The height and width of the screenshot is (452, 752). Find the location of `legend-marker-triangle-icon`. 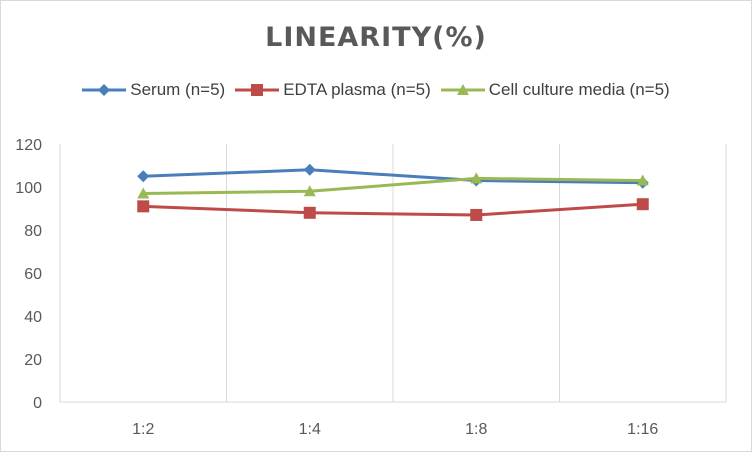

legend-marker-triangle-icon is located at coordinates (462, 89).